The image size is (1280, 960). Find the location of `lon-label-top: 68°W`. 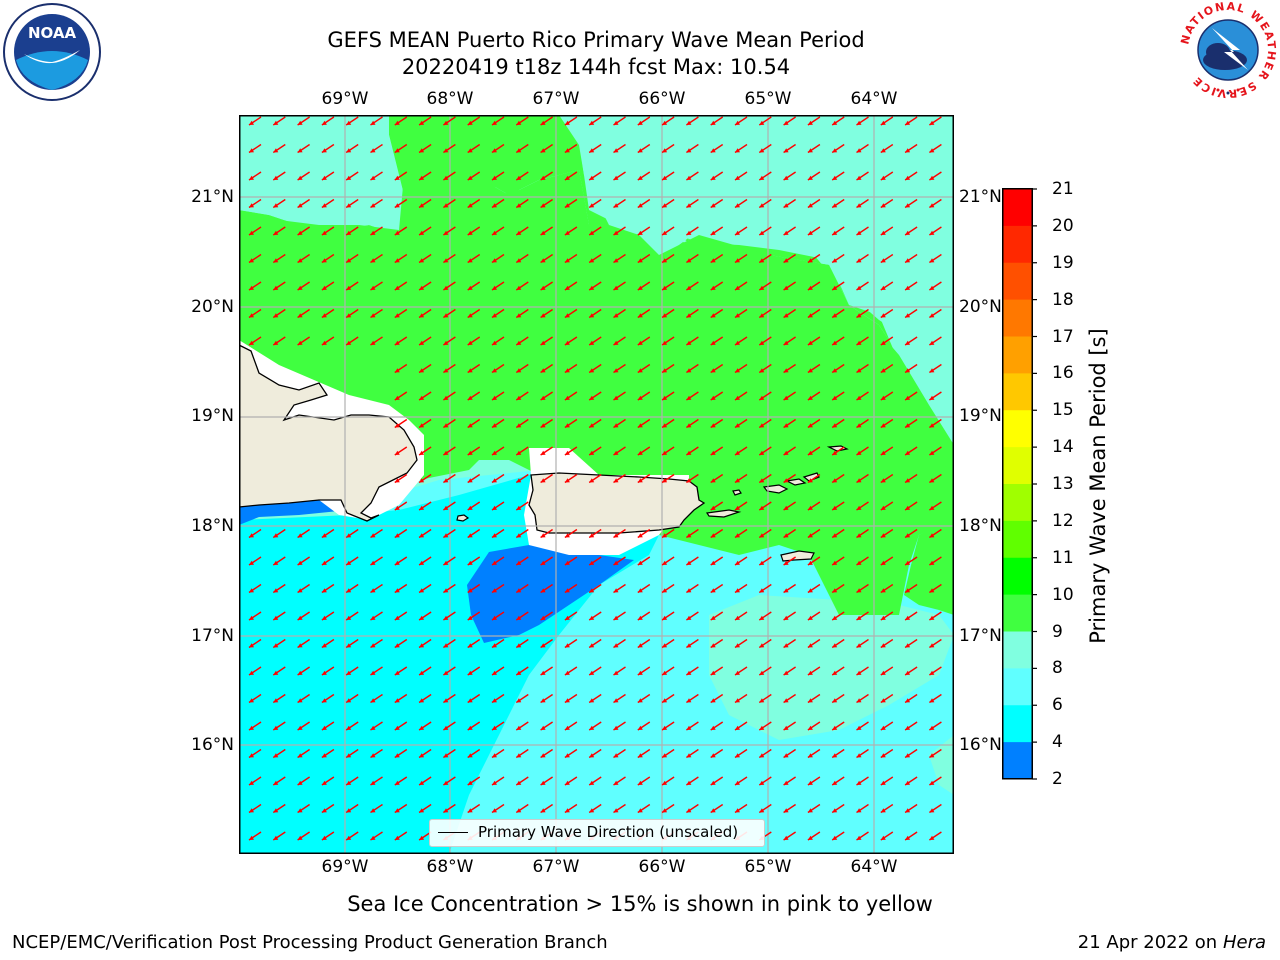

lon-label-top: 68°W is located at coordinates (450, 99).